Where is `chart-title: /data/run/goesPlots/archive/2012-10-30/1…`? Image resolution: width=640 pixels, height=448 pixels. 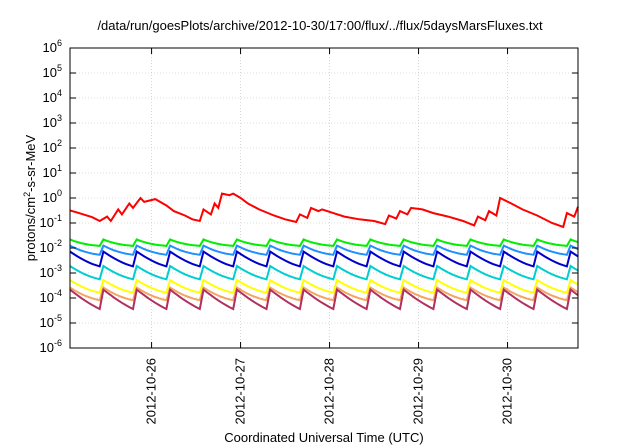
chart-title: /data/run/goesPlots/archive/2012-10-30/1… is located at coordinates (320, 25).